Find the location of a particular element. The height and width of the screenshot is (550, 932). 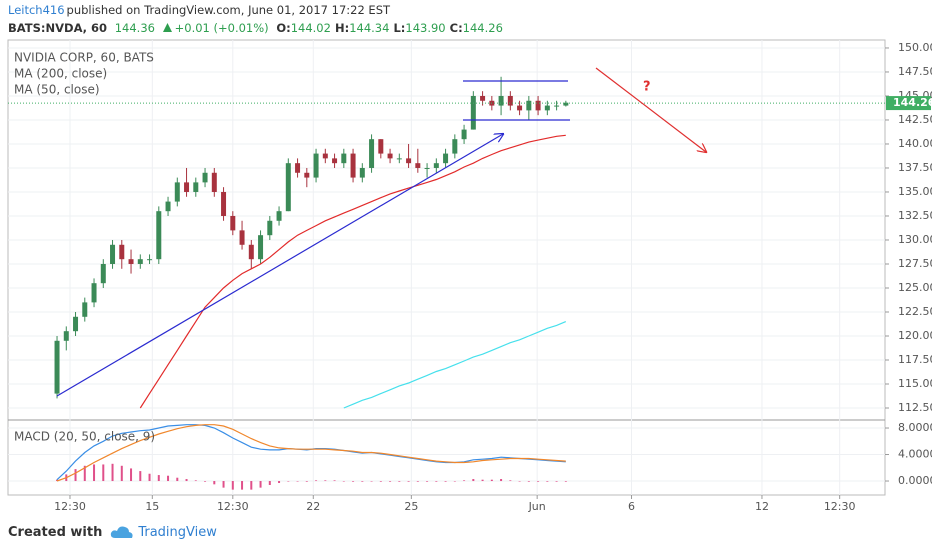

y-tick-label: 4.0000 is located at coordinates (915, 454).